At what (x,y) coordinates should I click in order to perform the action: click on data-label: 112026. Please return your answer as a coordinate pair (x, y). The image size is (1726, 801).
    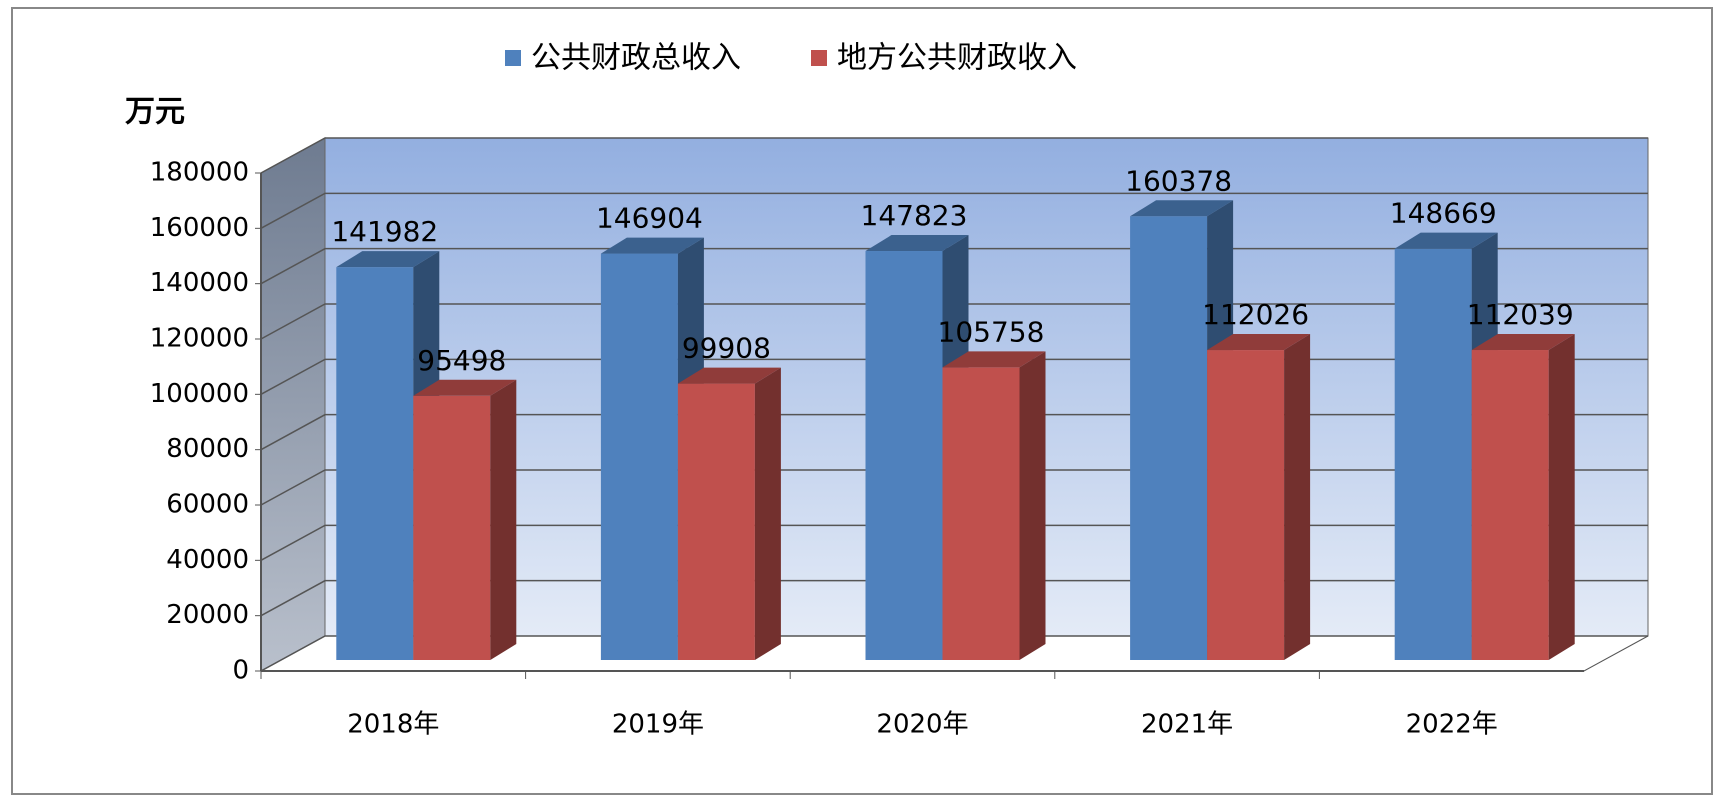
    Looking at the image, I should click on (1255, 314).